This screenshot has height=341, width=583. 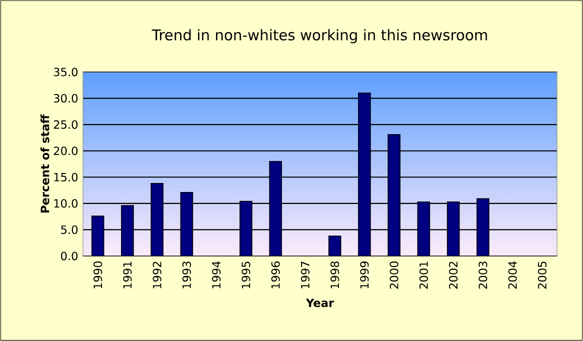 I want to click on x-tick-label: 1993, so click(x=186, y=275).